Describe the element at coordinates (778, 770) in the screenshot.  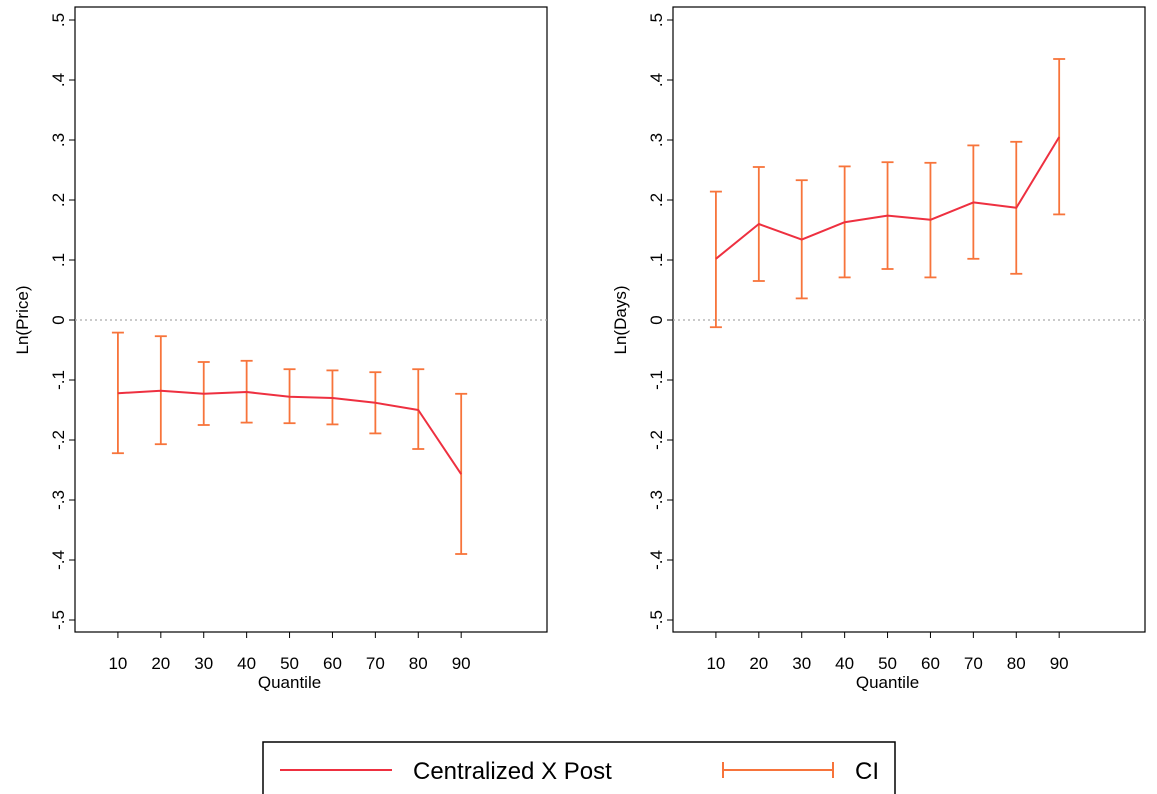
I see `legend-ci-swatch` at that location.